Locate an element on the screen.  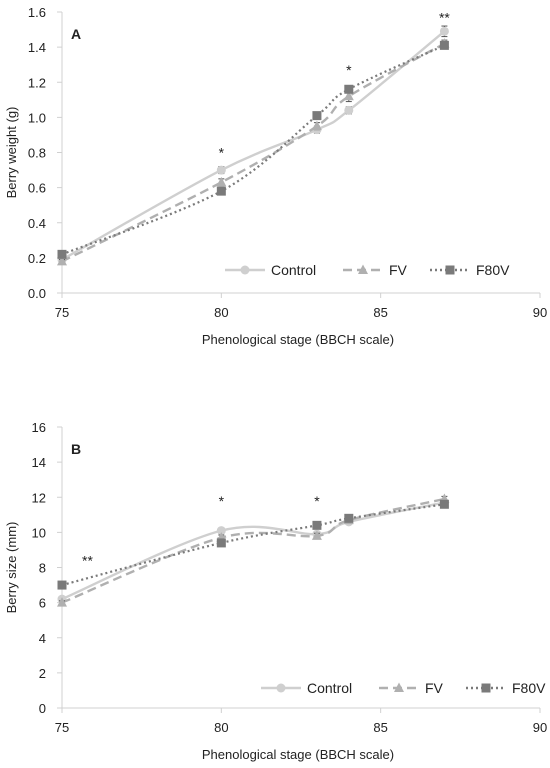
y-tick-label: 14 is located at coordinates (39, 462).